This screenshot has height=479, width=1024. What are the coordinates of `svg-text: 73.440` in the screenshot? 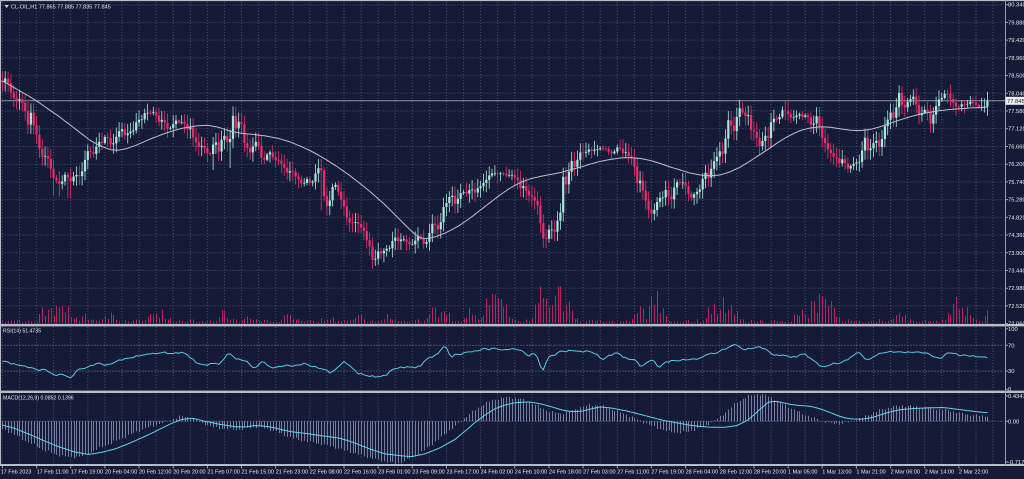 It's located at (1016, 272).